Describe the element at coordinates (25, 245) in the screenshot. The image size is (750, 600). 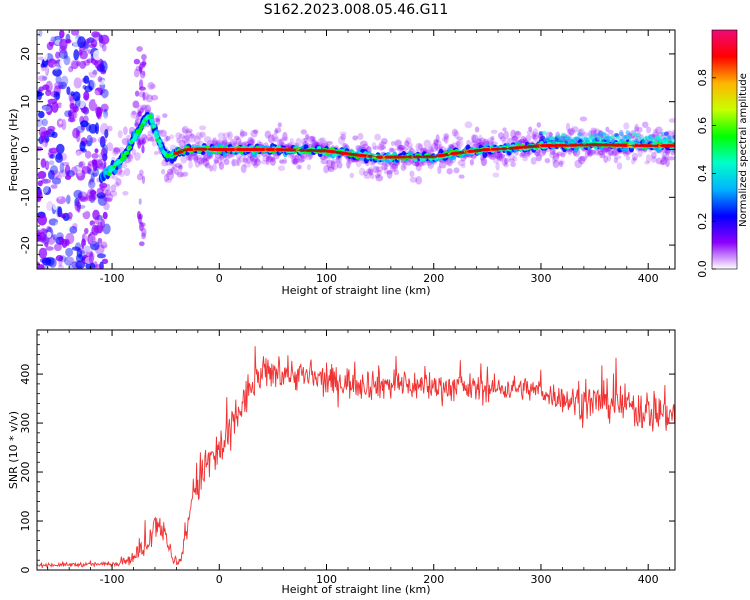
I see `y-tick-label: -20` at that location.